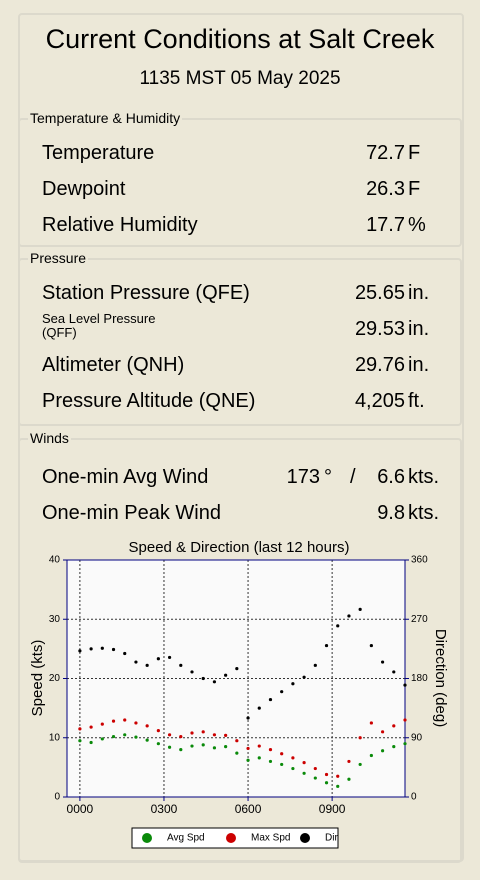  I want to click on subtitle: 1135 MST 05 May 2025, so click(240, 78).